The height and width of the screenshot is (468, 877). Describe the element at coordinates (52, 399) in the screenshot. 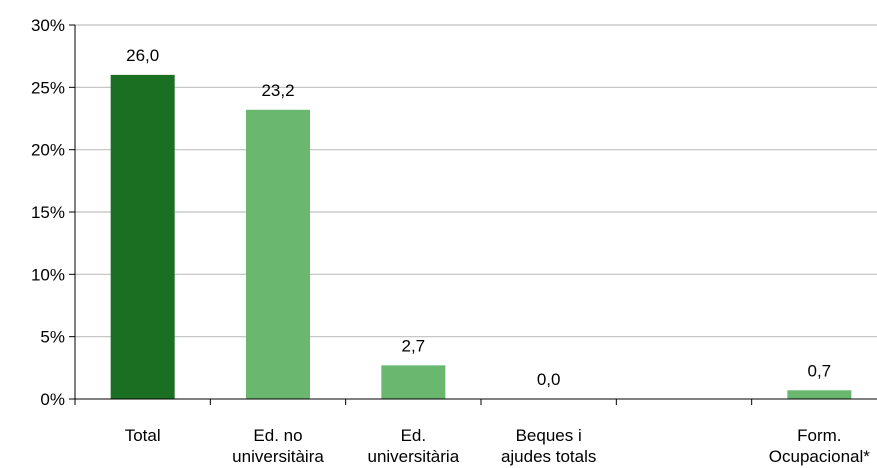

I see `y-tick-label-0: 0%` at that location.